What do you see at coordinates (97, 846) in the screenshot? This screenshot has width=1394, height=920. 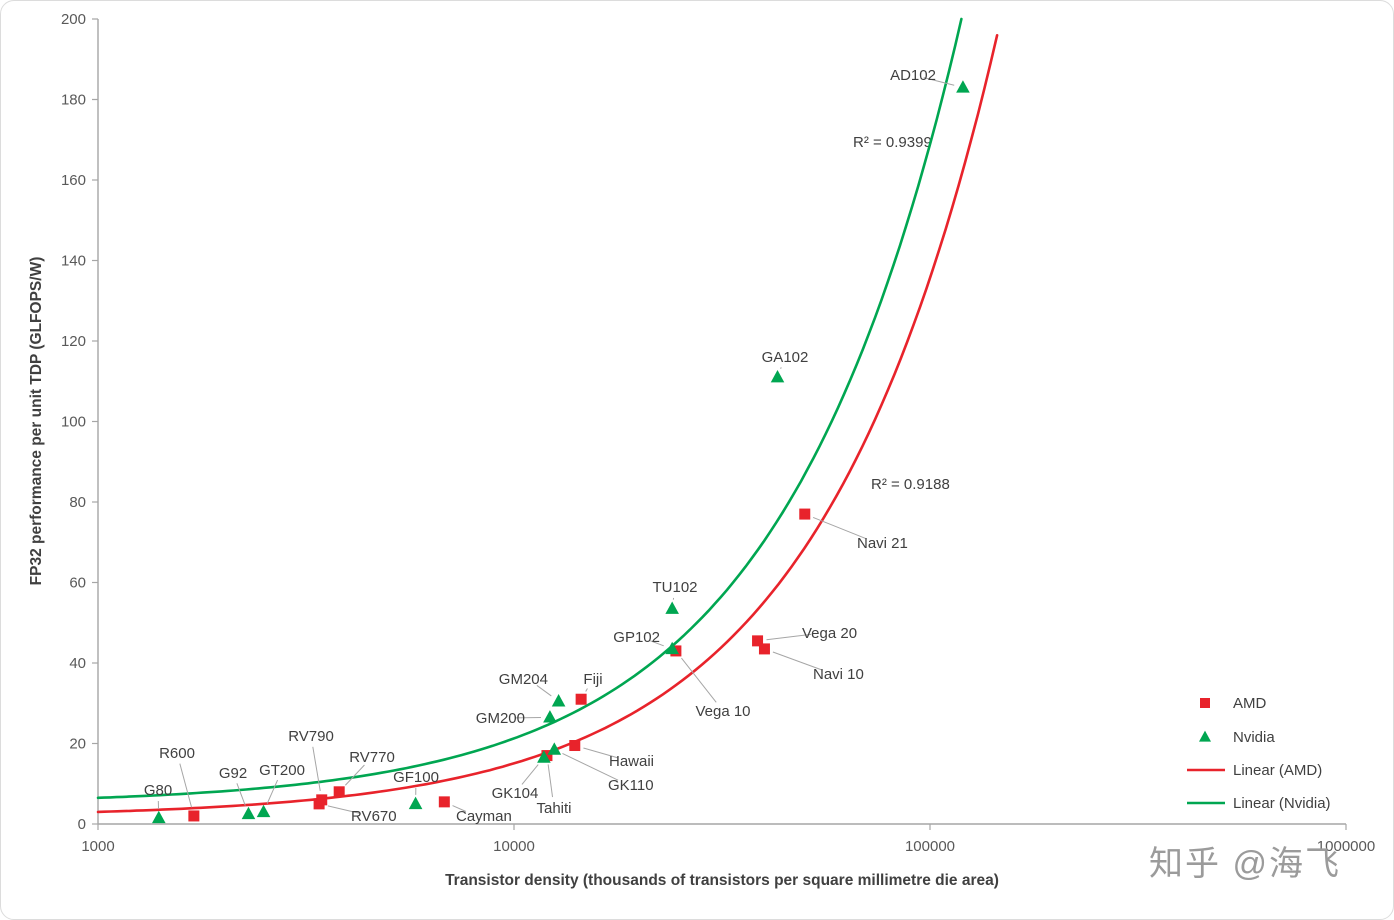 I see `x-tick-label: 1000` at bounding box center [97, 846].